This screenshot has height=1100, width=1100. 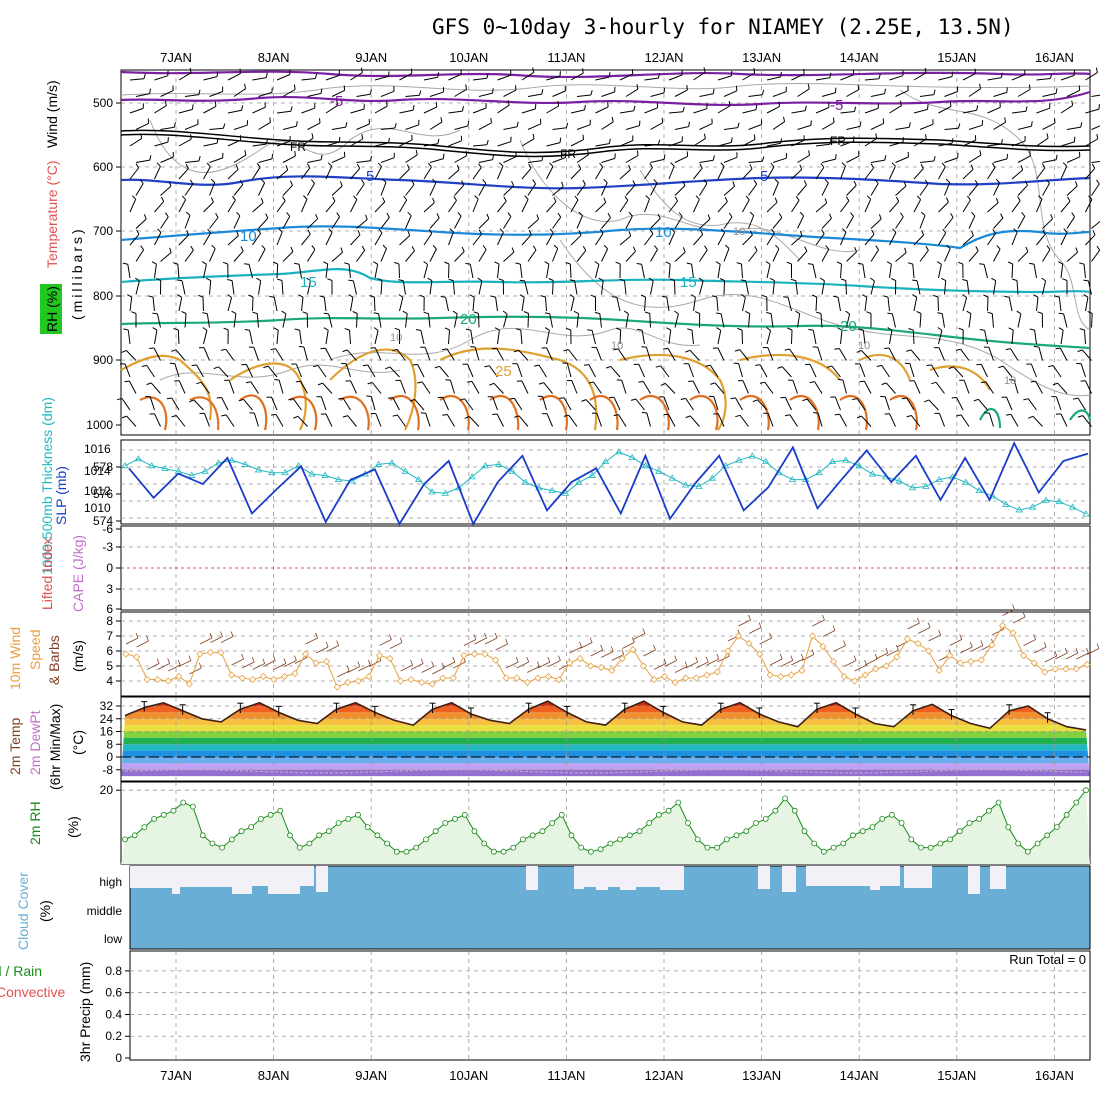 What do you see at coordinates (113, 1014) in the screenshot?
I see `precip-tick-label: 0.4` at bounding box center [113, 1014].